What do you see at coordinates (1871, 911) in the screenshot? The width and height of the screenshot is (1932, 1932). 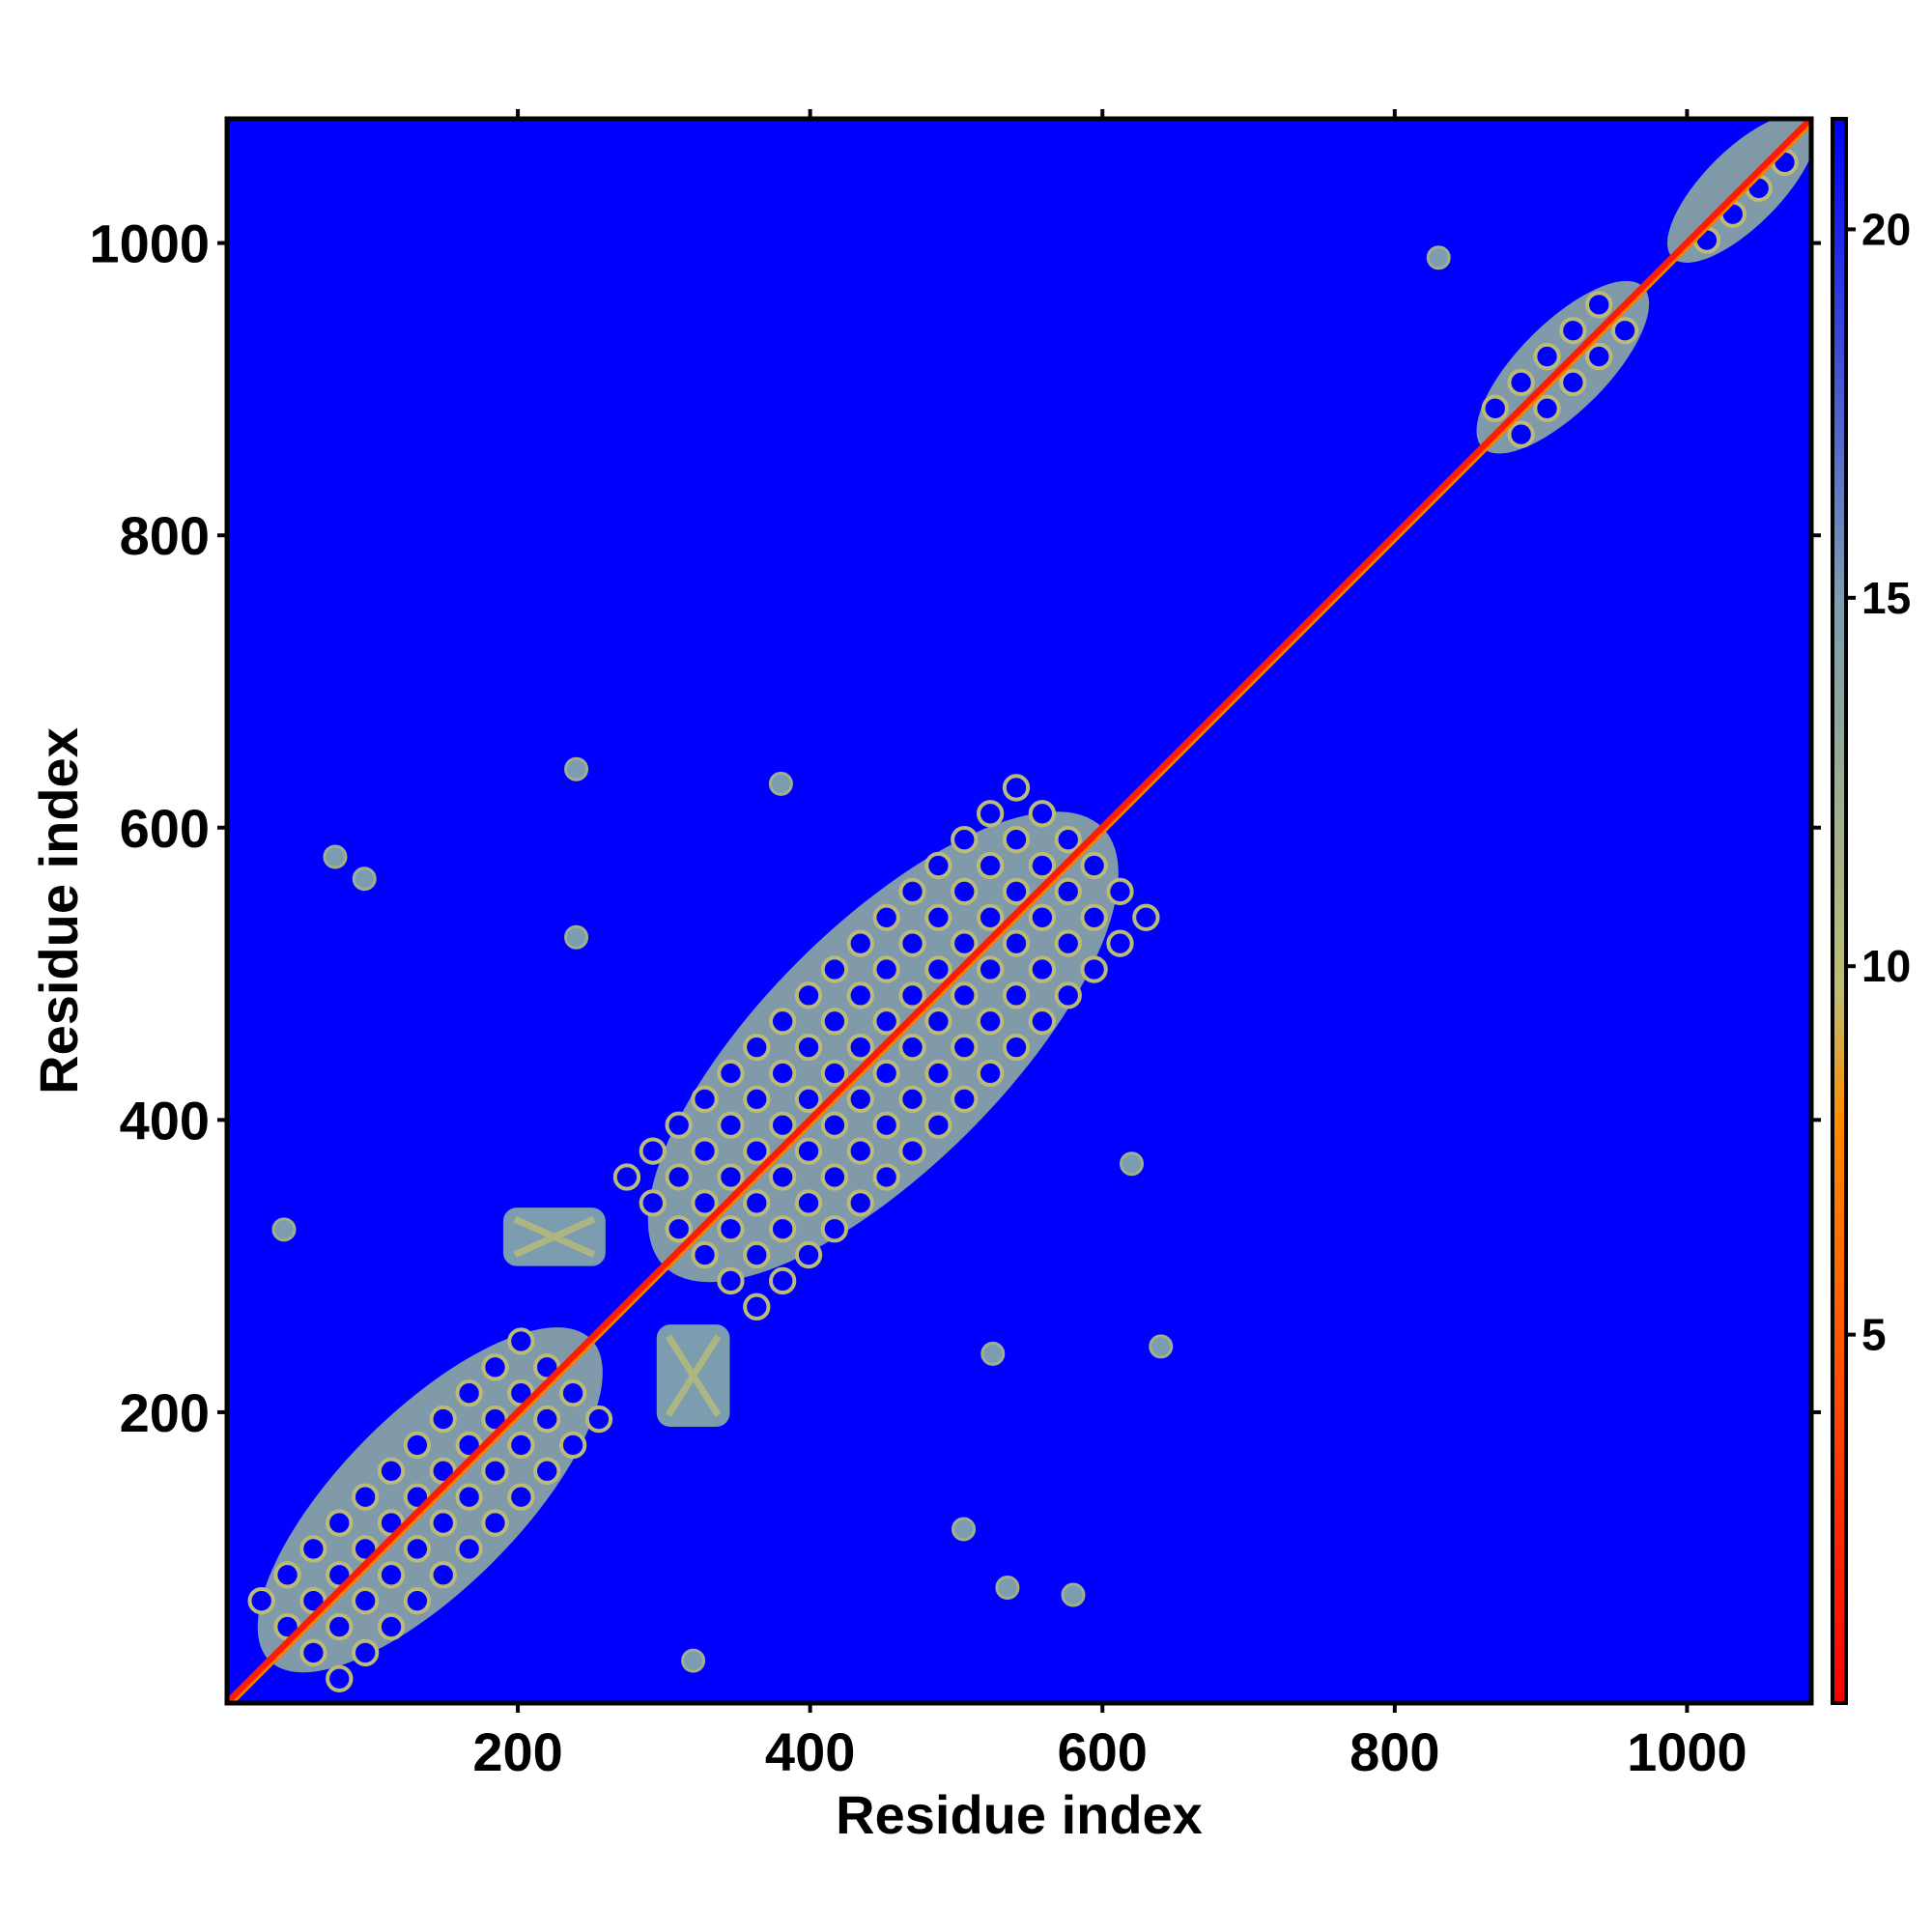 I see `colorbar: 5 10 15 20` at bounding box center [1871, 911].